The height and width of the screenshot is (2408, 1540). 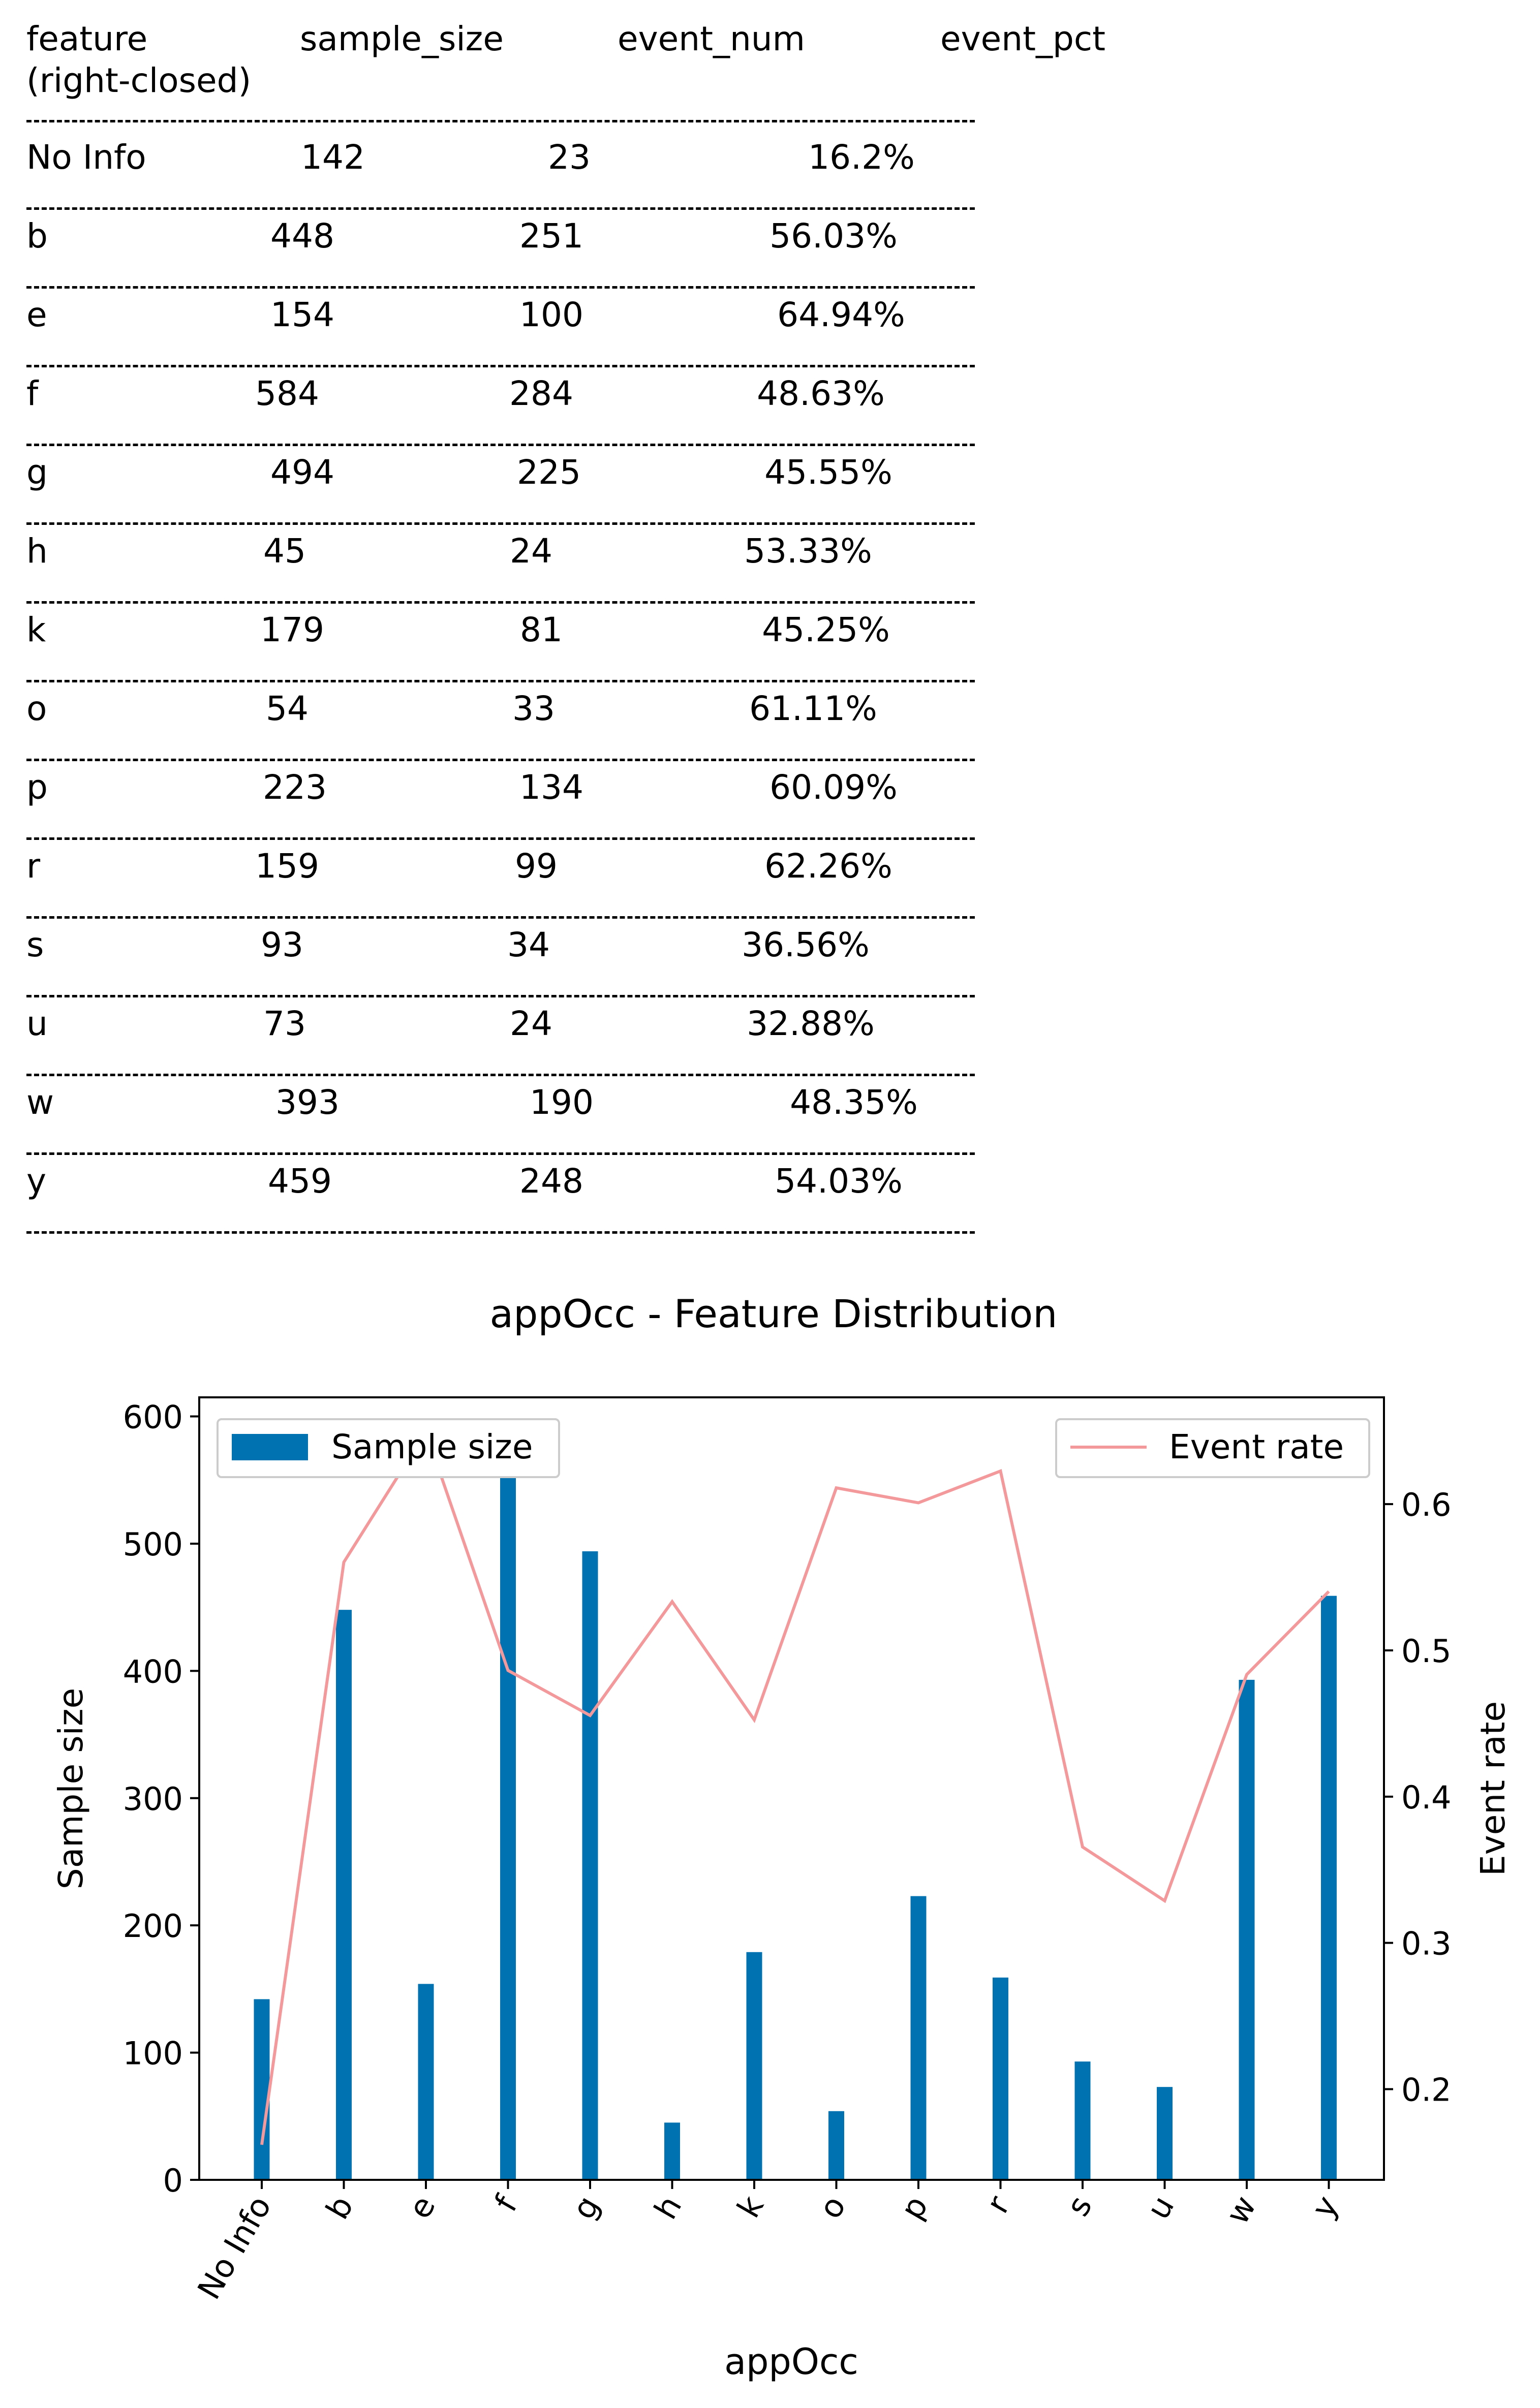 I want to click on cell-event-pct: 32.88%, so click(x=811, y=1023).